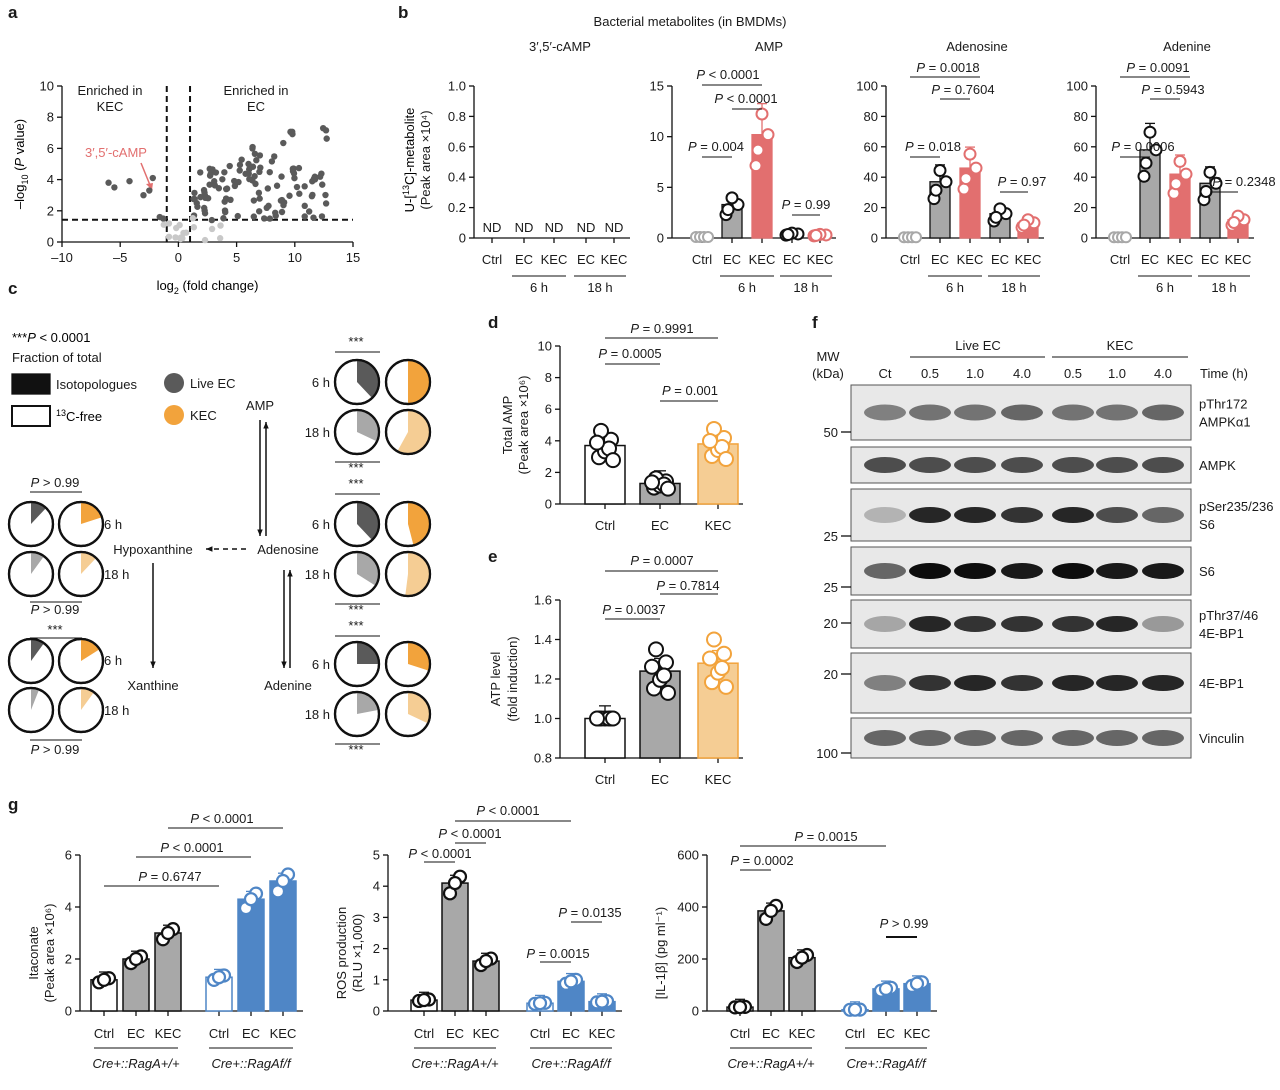 The height and width of the screenshot is (1090, 1280). Describe the element at coordinates (457, 177) in the screenshot. I see `y-tick-label: 0.4` at that location.